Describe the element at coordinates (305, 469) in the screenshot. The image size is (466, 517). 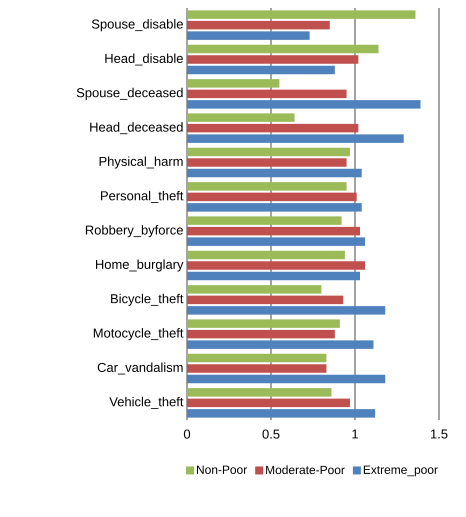
I see `legend-label: Moderate-Poor` at that location.